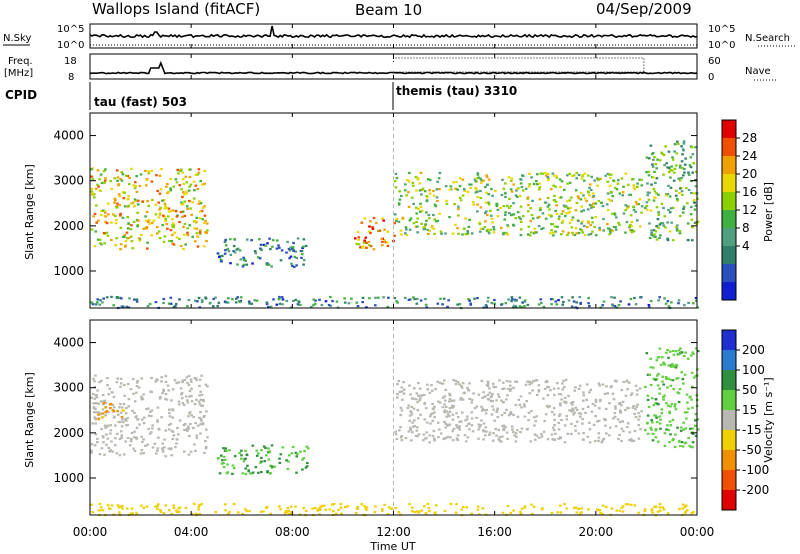 This screenshot has width=800, height=554. What do you see at coordinates (90, 532) in the screenshot?
I see `x-tick-label: 00:00` at bounding box center [90, 532].